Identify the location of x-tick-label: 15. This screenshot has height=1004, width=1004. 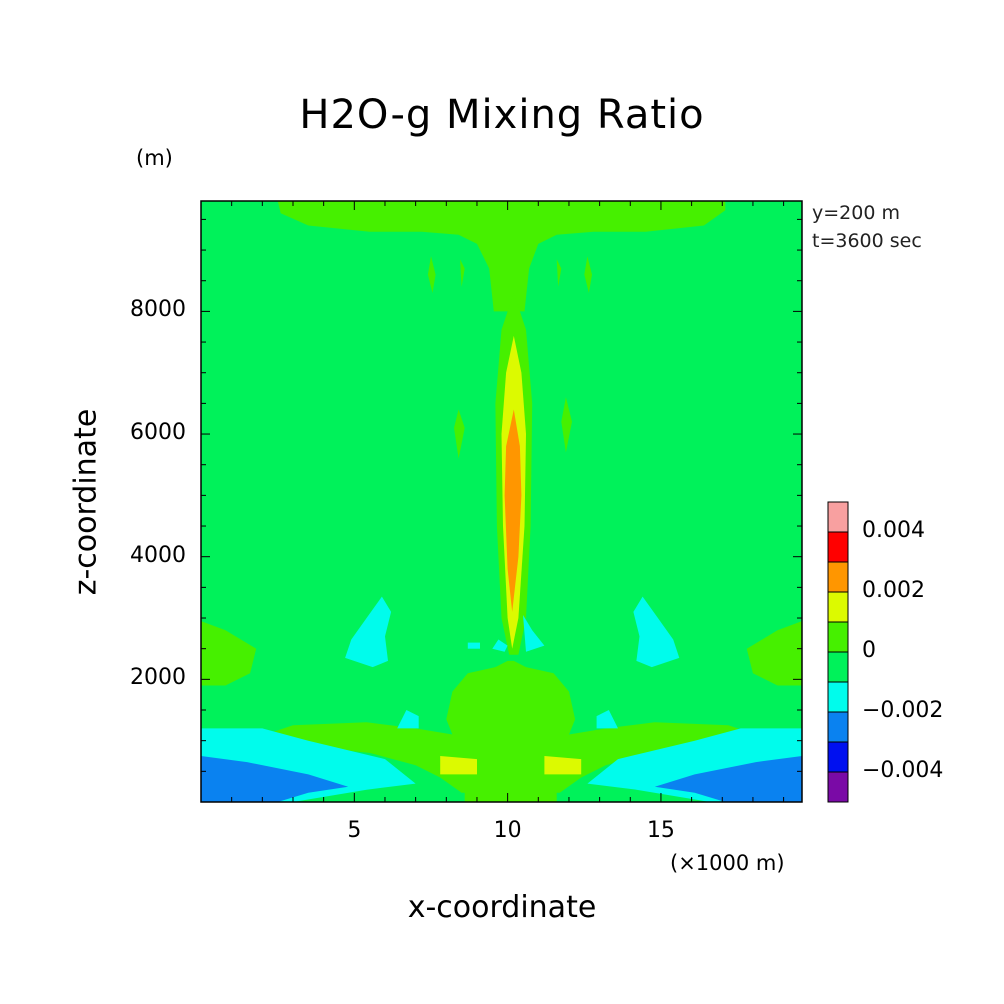
(660, 830).